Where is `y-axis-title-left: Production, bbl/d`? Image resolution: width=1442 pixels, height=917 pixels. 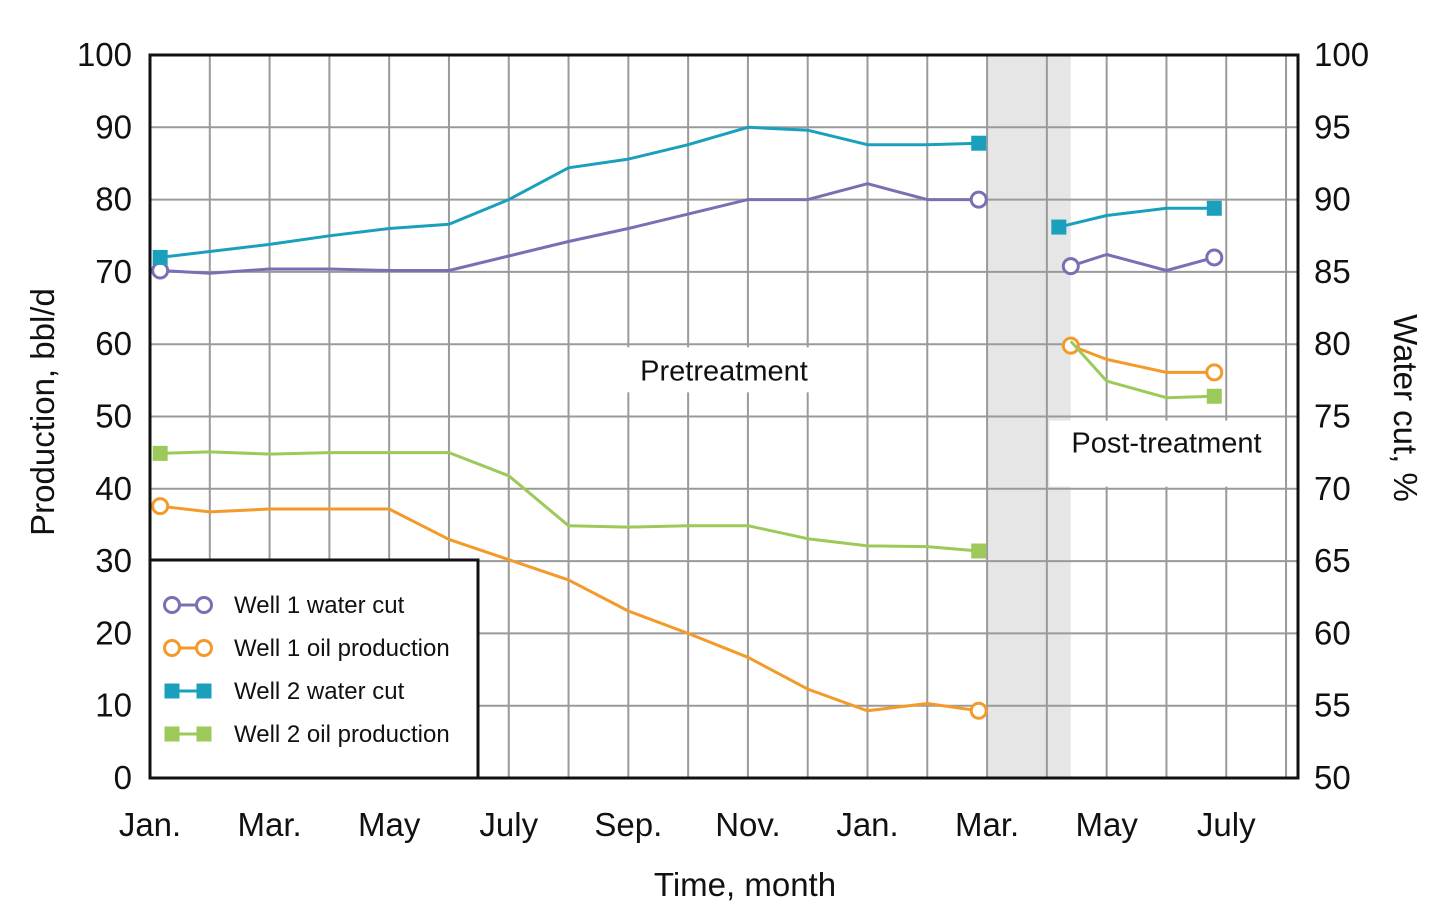 y-axis-title-left: Production, bbl/d is located at coordinates (42, 412).